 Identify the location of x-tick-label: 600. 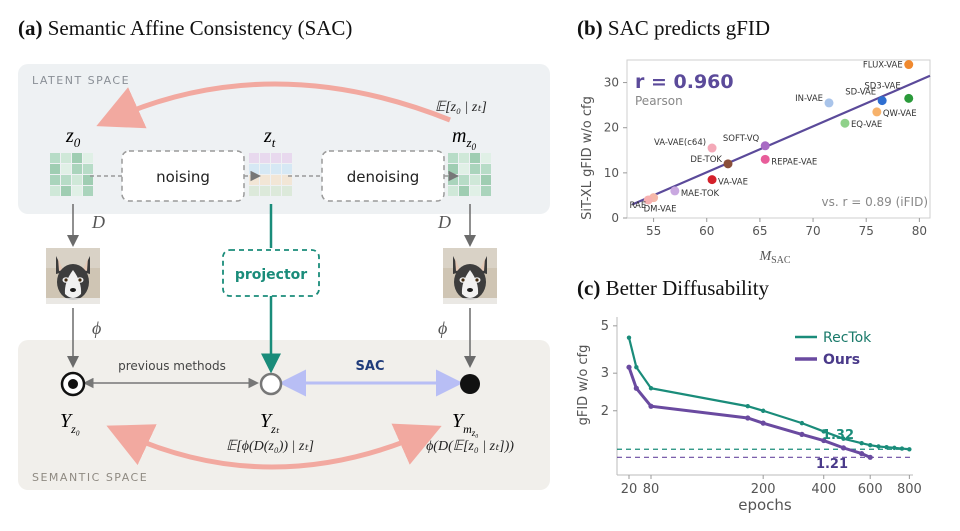
(870, 489).